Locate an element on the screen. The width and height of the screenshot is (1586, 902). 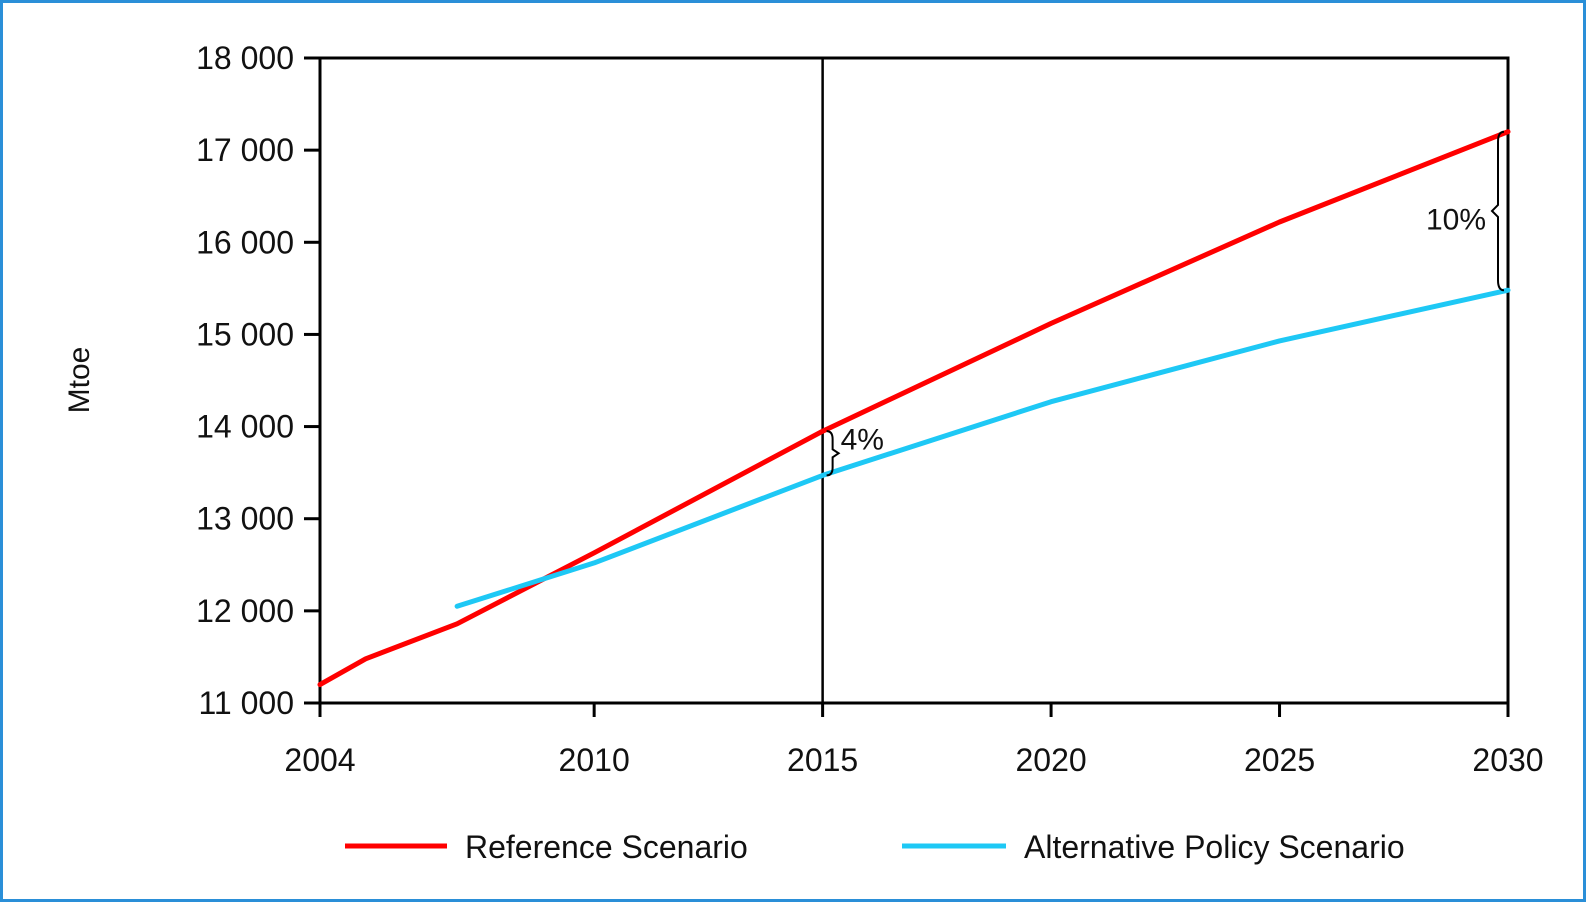
gap-label: 10% is located at coordinates (1456, 220).